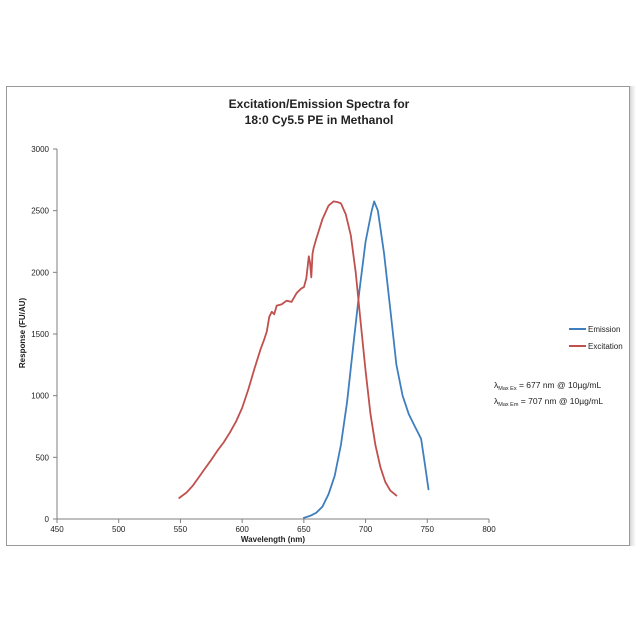 This screenshot has width=640, height=640. What do you see at coordinates (596, 338) in the screenshot?
I see `legend: Emission Excitation` at bounding box center [596, 338].